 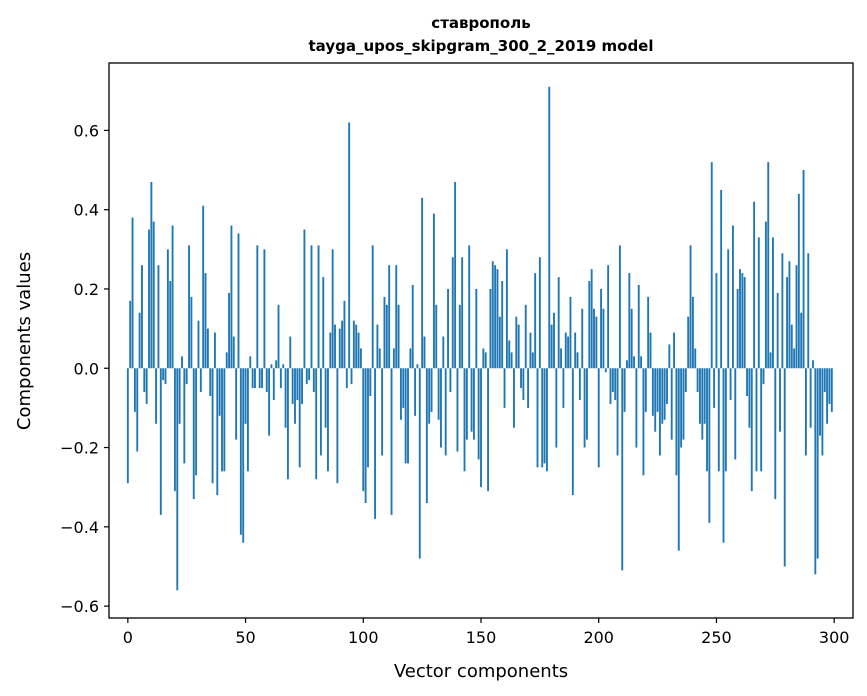 What do you see at coordinates (24, 341) in the screenshot?
I see `y-axis-label: Components values` at bounding box center [24, 341].